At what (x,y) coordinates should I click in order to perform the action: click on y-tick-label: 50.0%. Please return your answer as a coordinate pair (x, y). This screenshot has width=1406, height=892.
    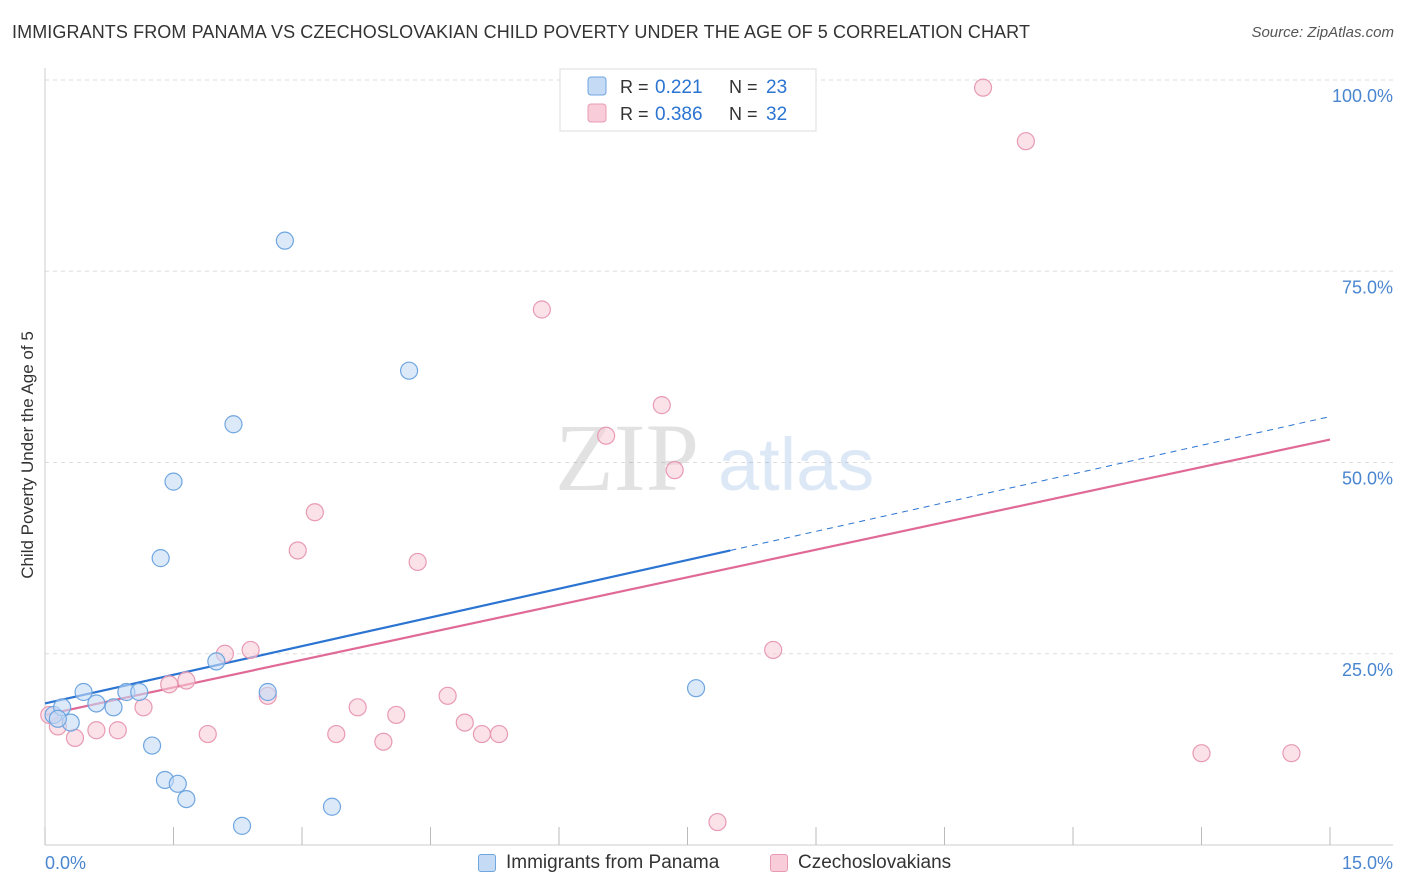
    Looking at the image, I should click on (1367, 479).